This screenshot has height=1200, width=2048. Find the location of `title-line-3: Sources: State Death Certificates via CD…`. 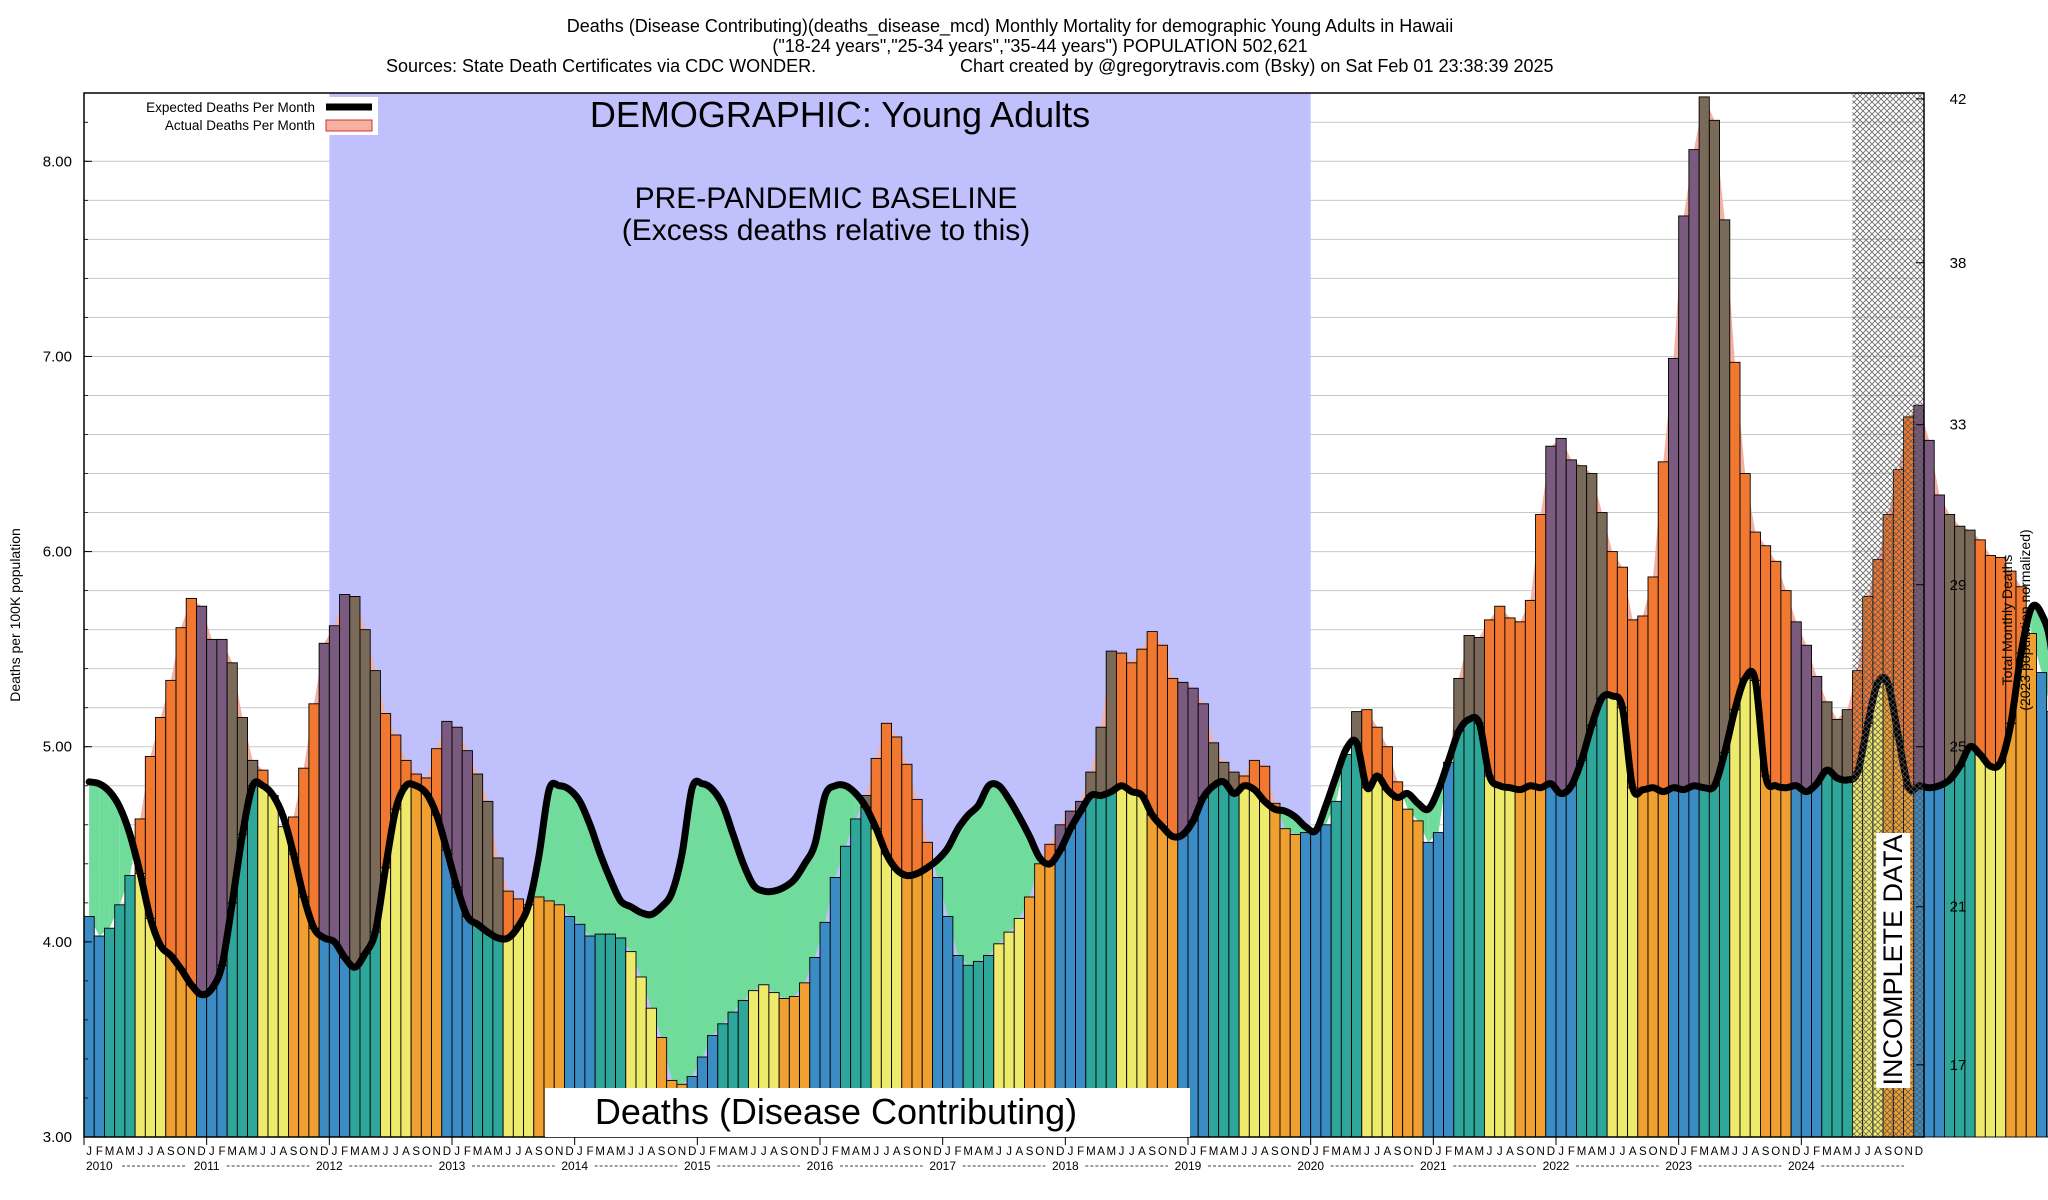

title-line-3: Sources: State Death Certificates via CD… is located at coordinates (601, 66).